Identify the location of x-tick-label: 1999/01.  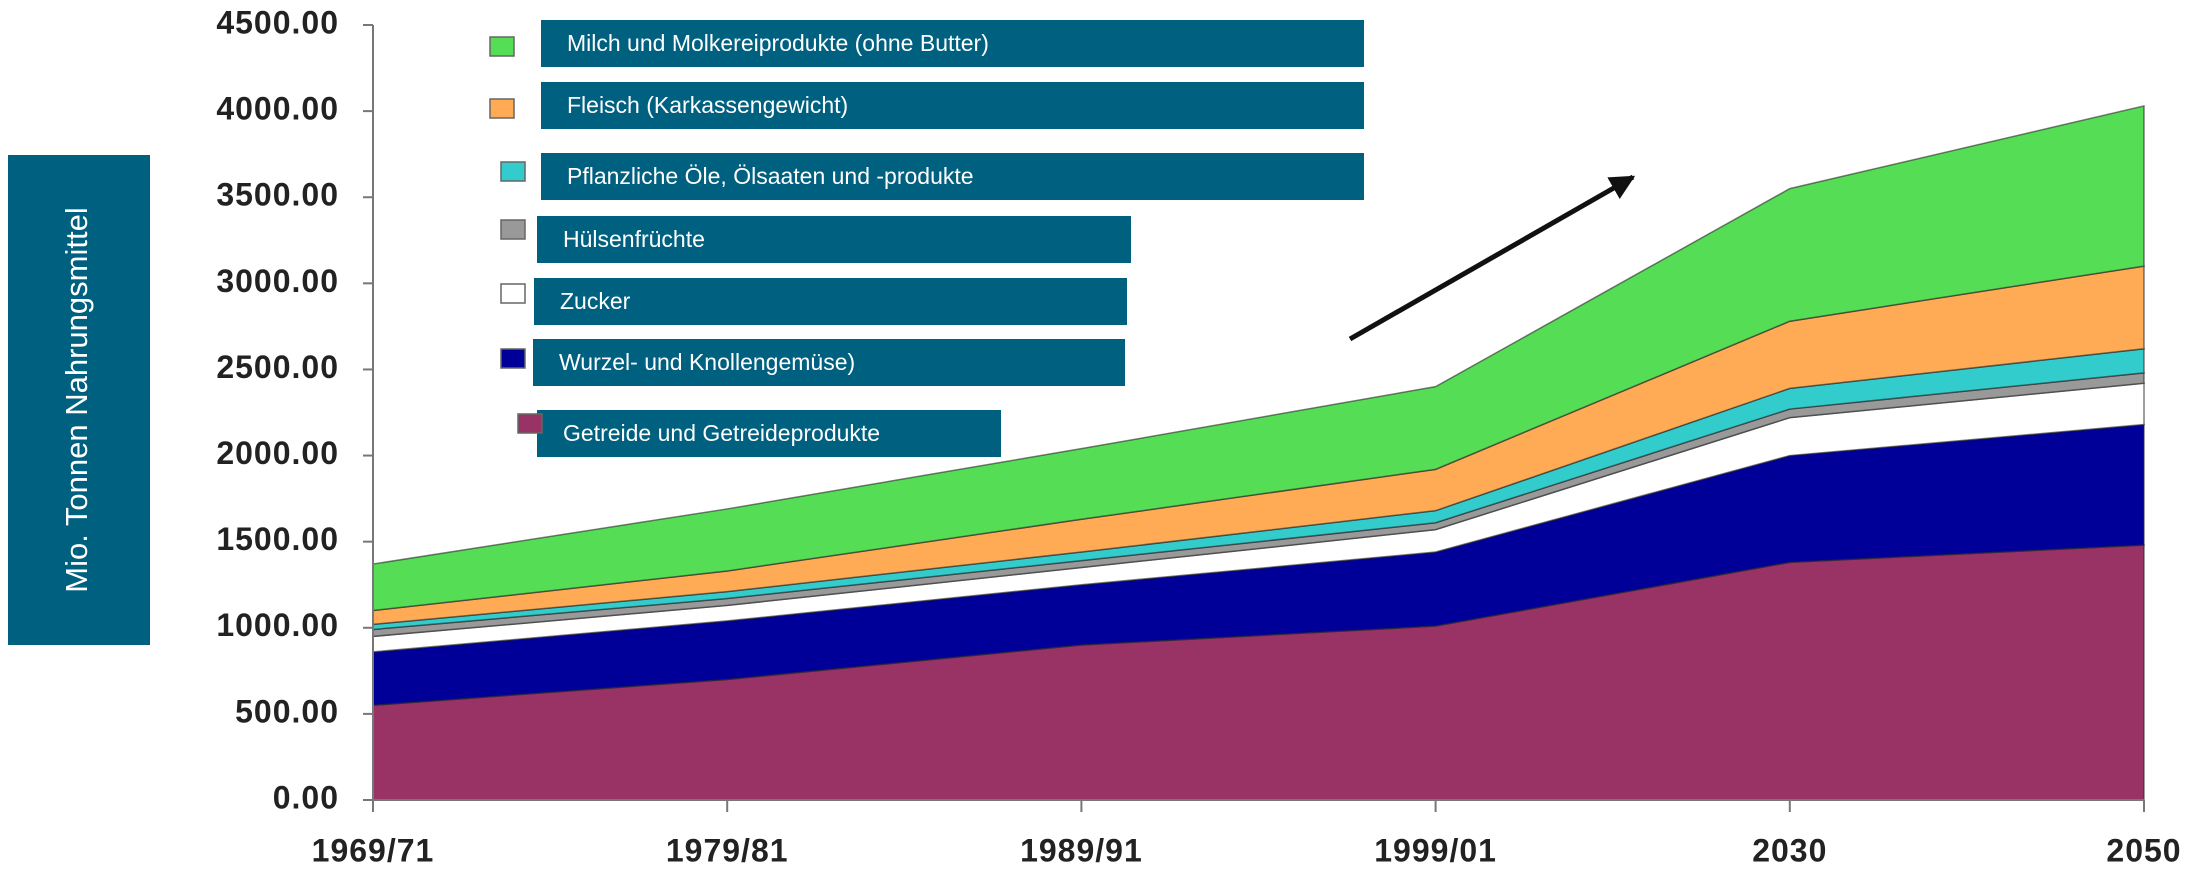
(1435, 850).